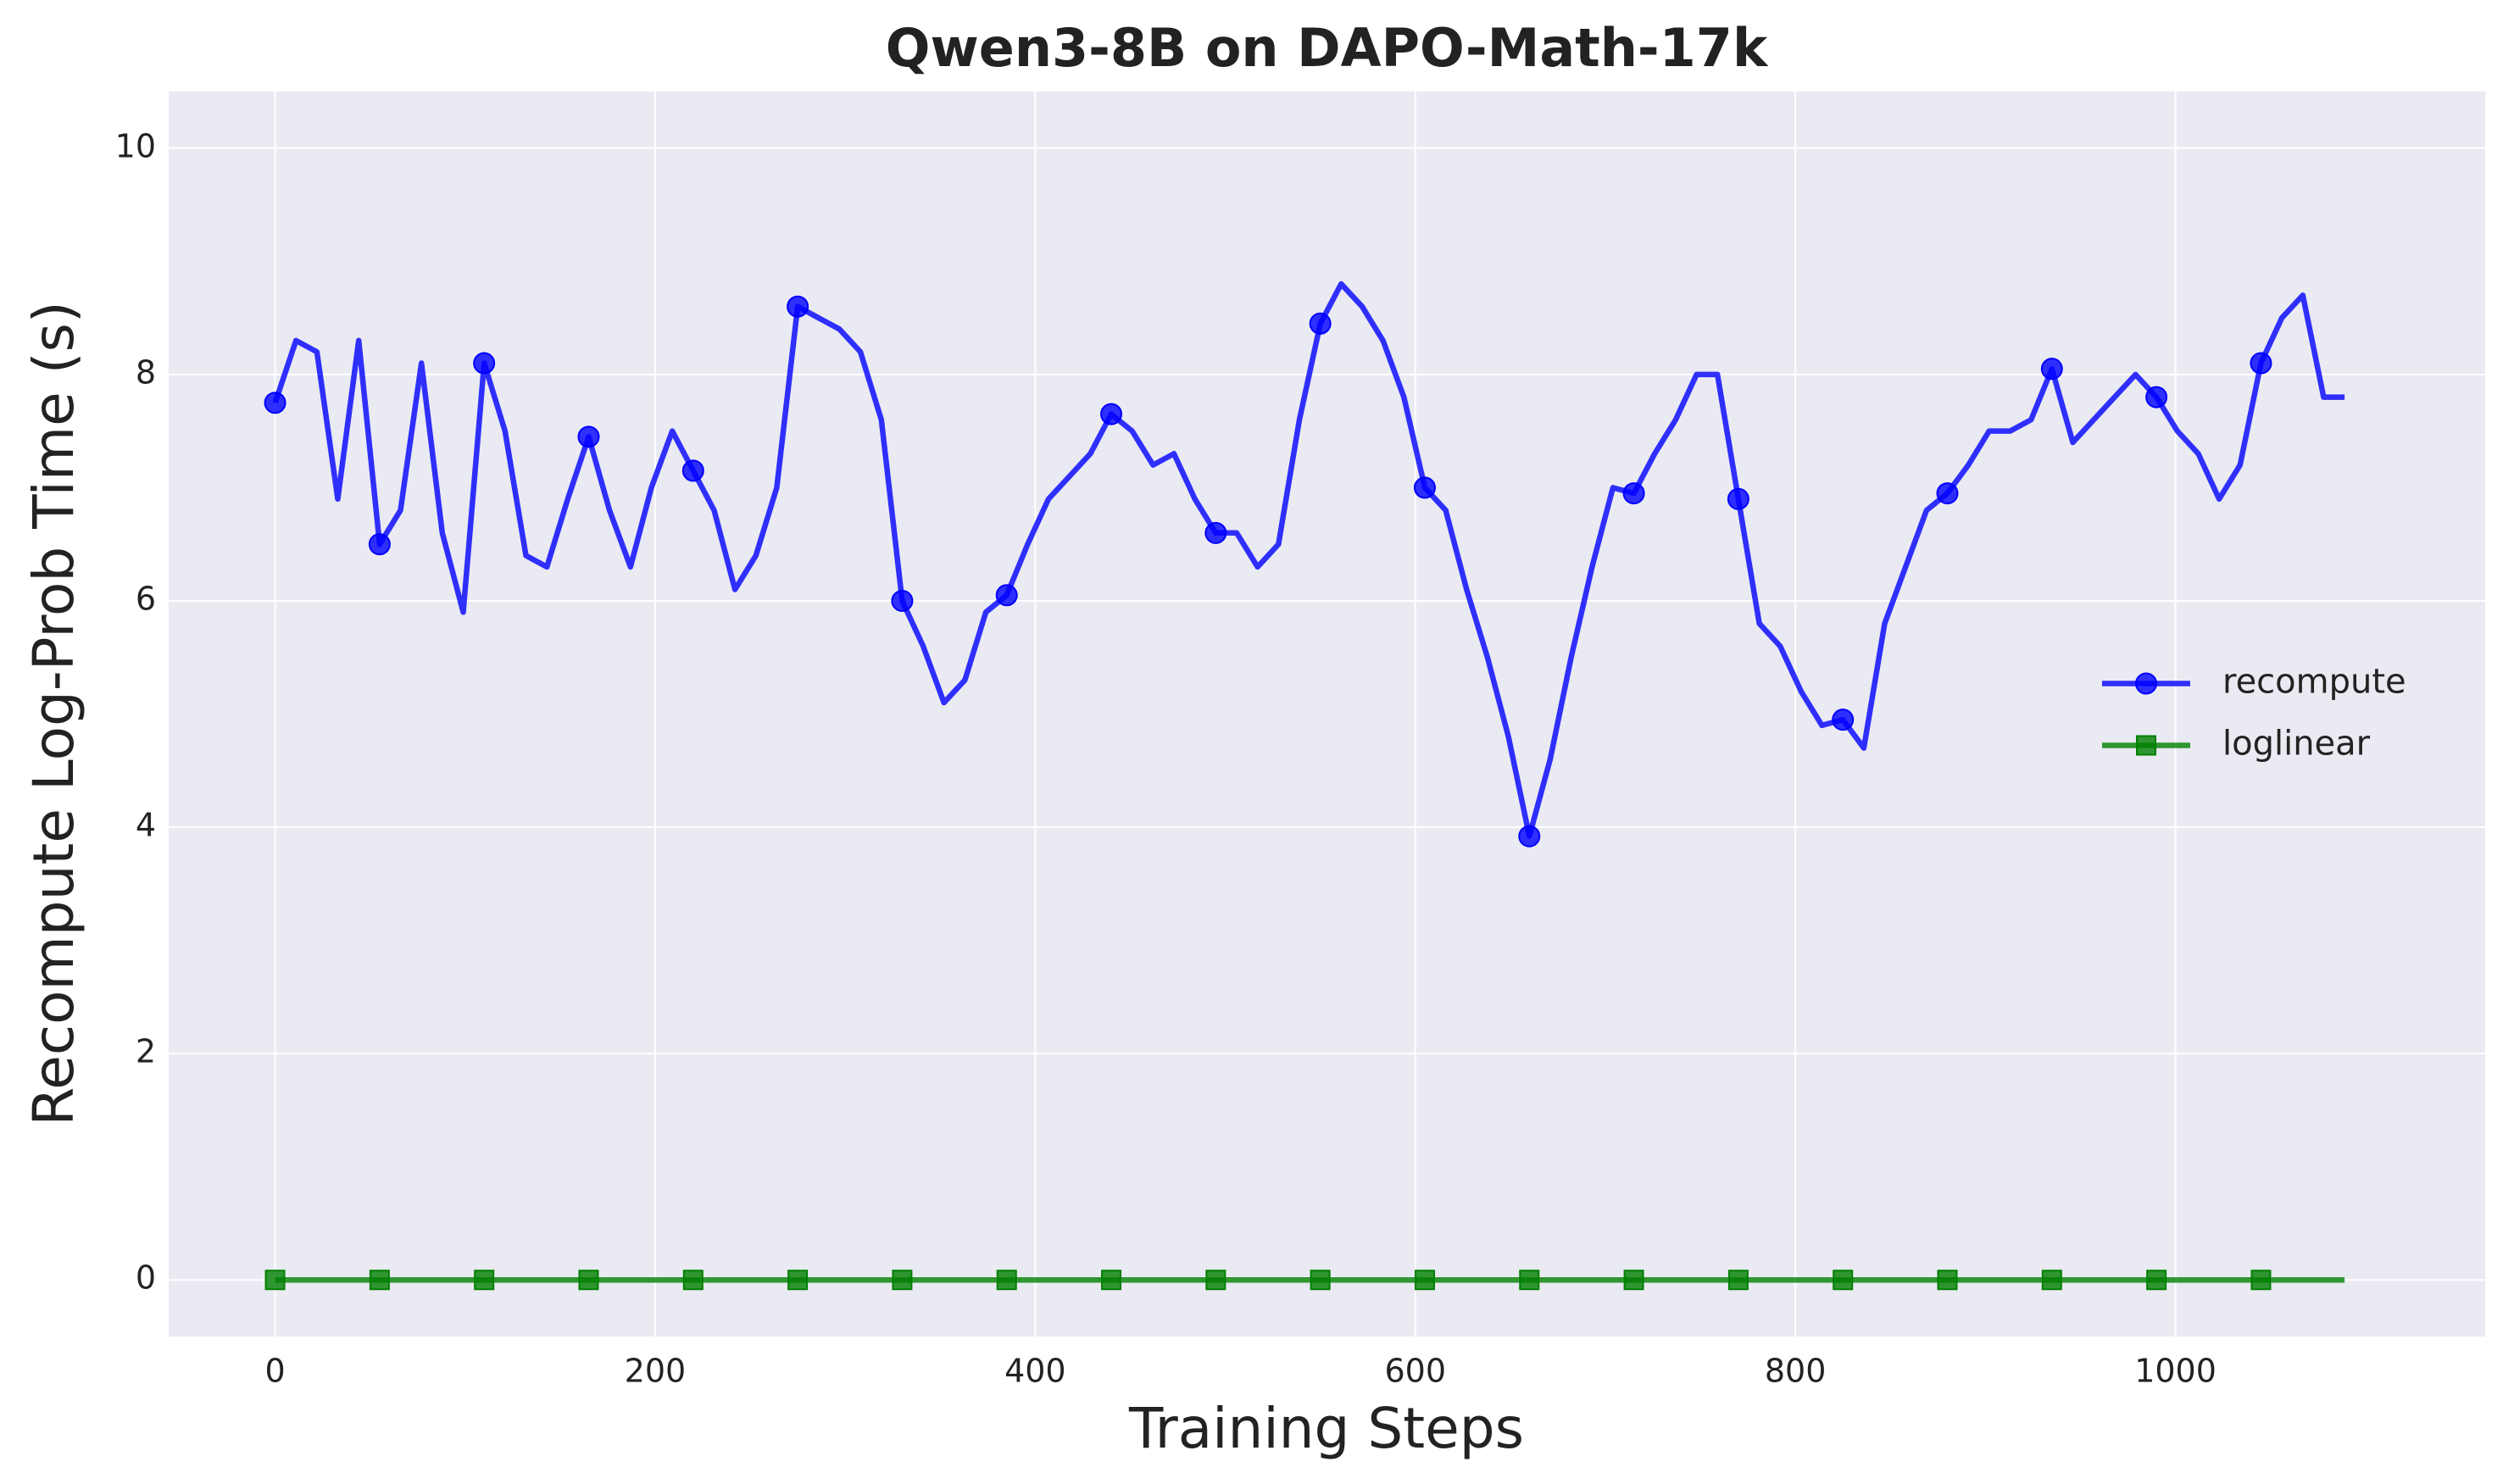 This screenshot has width=2503, height=1484. Describe the element at coordinates (146, 1278) in the screenshot. I see `y-tick-label: 0` at that location.